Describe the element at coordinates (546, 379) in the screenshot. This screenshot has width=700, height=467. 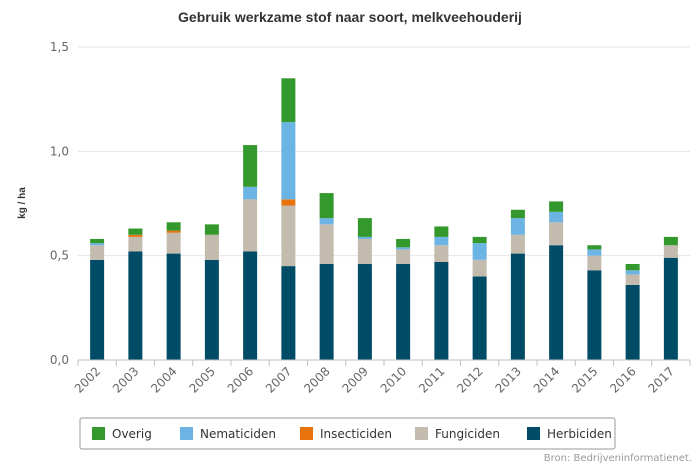
I see `x-tick-label: 2014` at that location.